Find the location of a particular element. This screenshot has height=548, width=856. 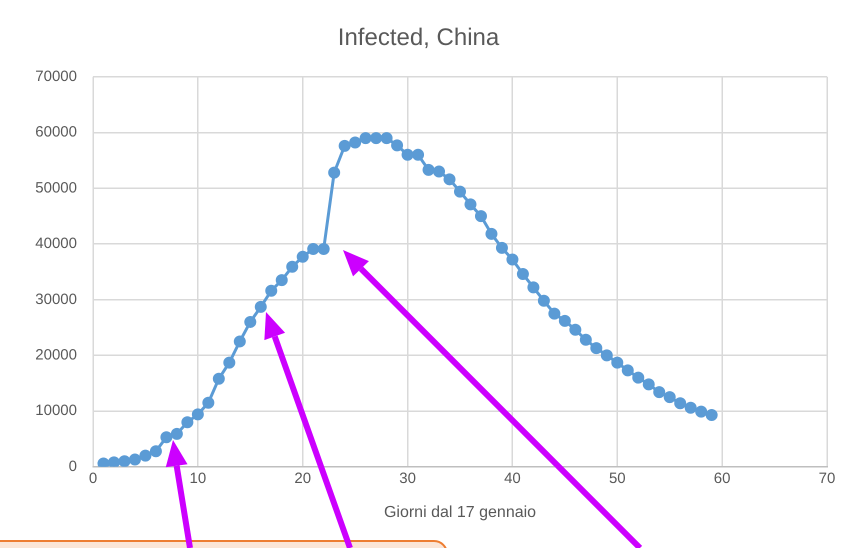

y-tick-label: 70000 is located at coordinates (56, 76).